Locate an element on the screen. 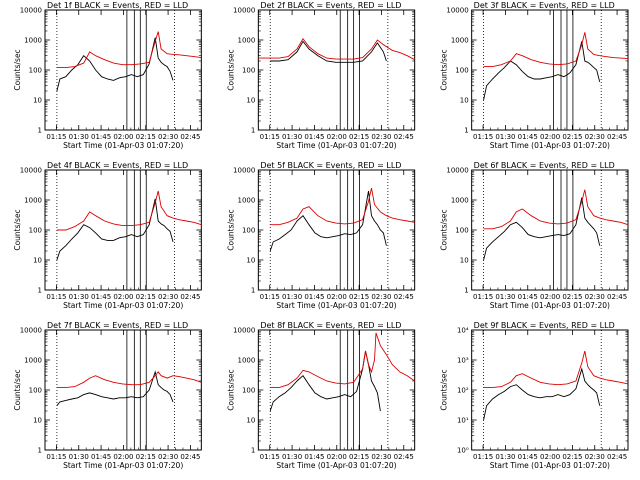 Image resolution: width=640 pixels, height=480 pixels. panel-title: Det 8f BLACK = Events, RED = LLD is located at coordinates (330, 325).